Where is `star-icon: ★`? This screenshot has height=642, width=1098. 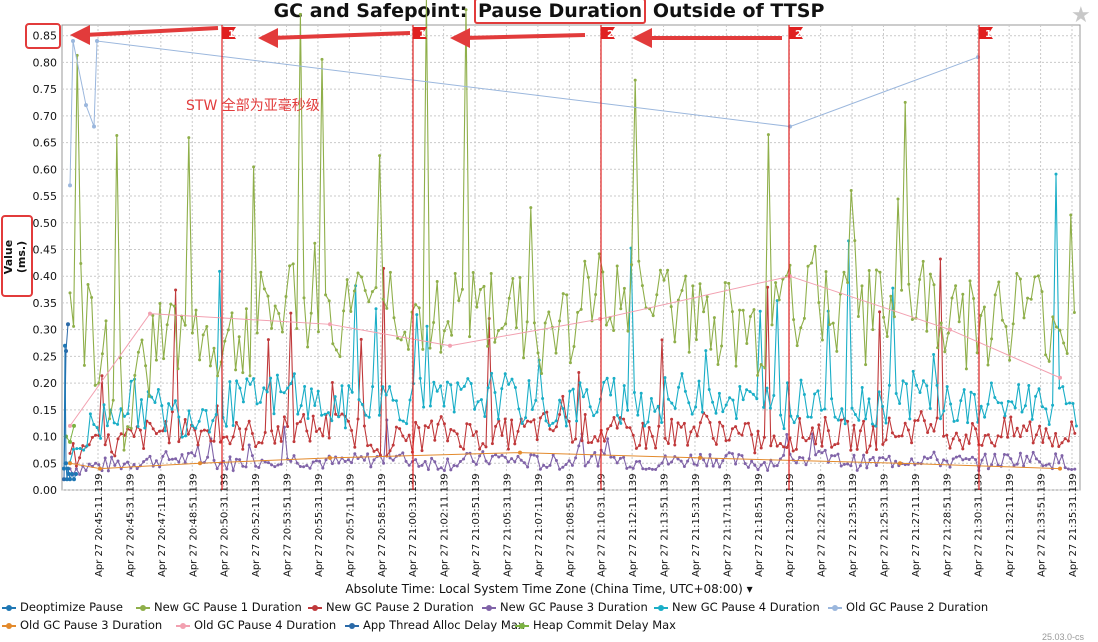
star-icon: ★ is located at coordinates (1081, 14).